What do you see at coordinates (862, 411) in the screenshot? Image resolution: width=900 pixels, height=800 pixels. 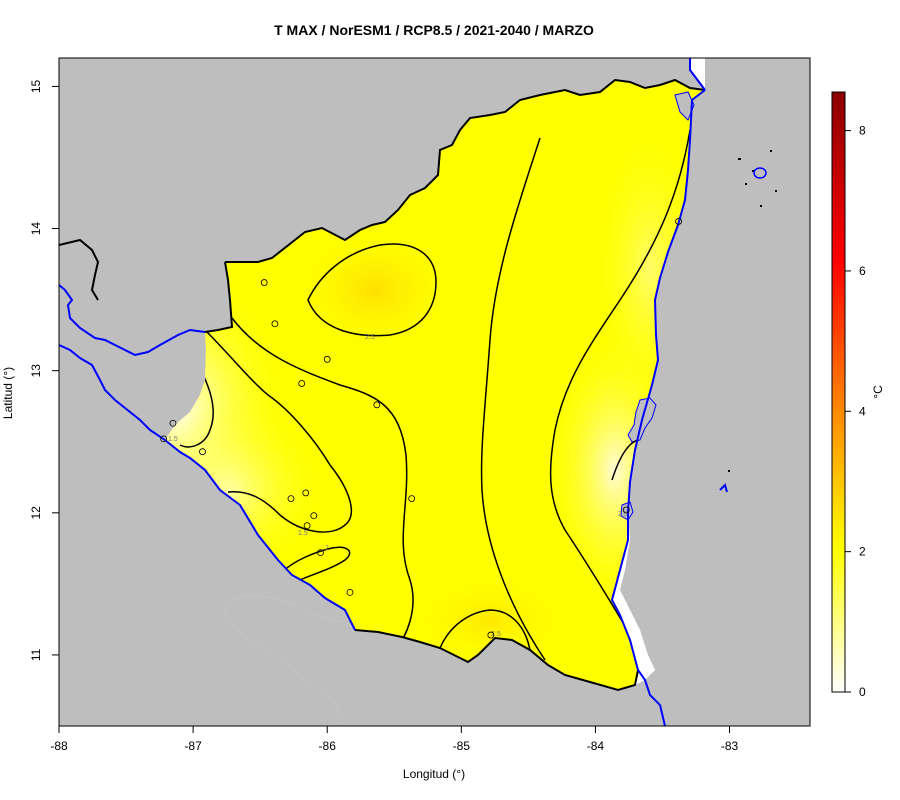 I see `colorbar-tick-label: 4` at bounding box center [862, 411].